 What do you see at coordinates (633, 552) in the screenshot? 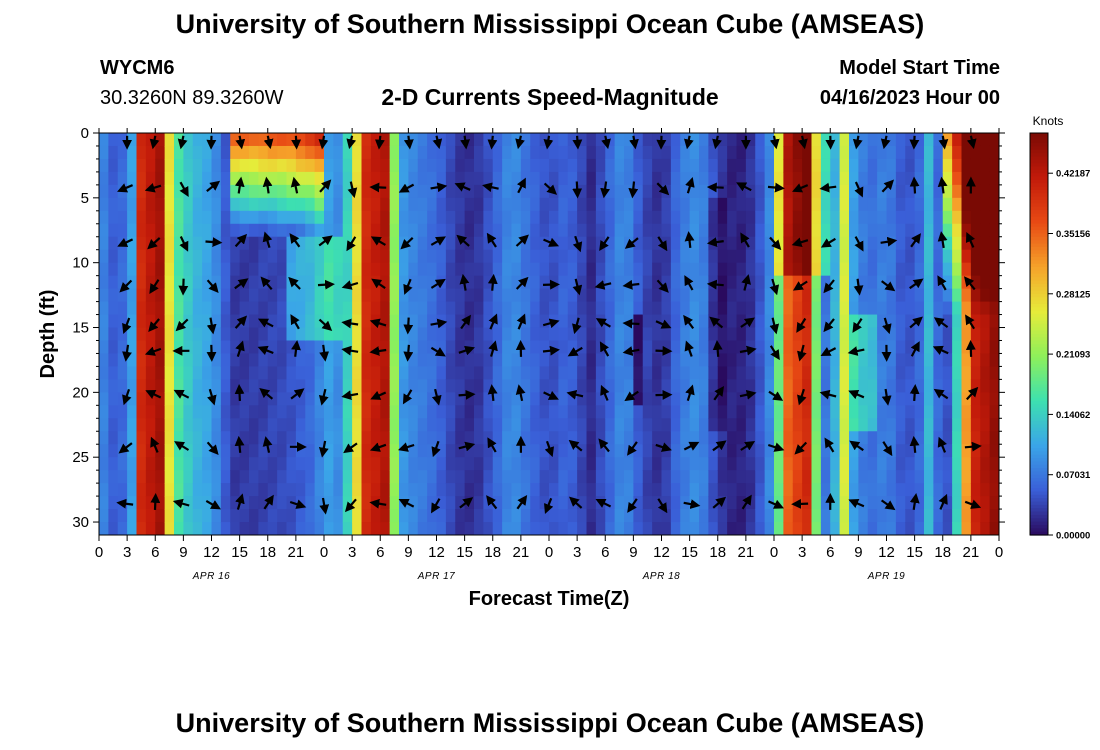
I see `x-tick-label: 9` at bounding box center [633, 552].